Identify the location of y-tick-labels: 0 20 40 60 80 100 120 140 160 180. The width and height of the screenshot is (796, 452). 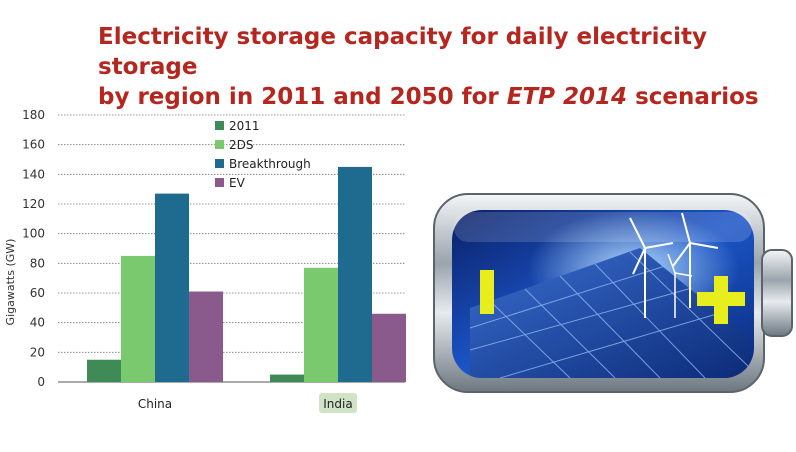
(33, 248).